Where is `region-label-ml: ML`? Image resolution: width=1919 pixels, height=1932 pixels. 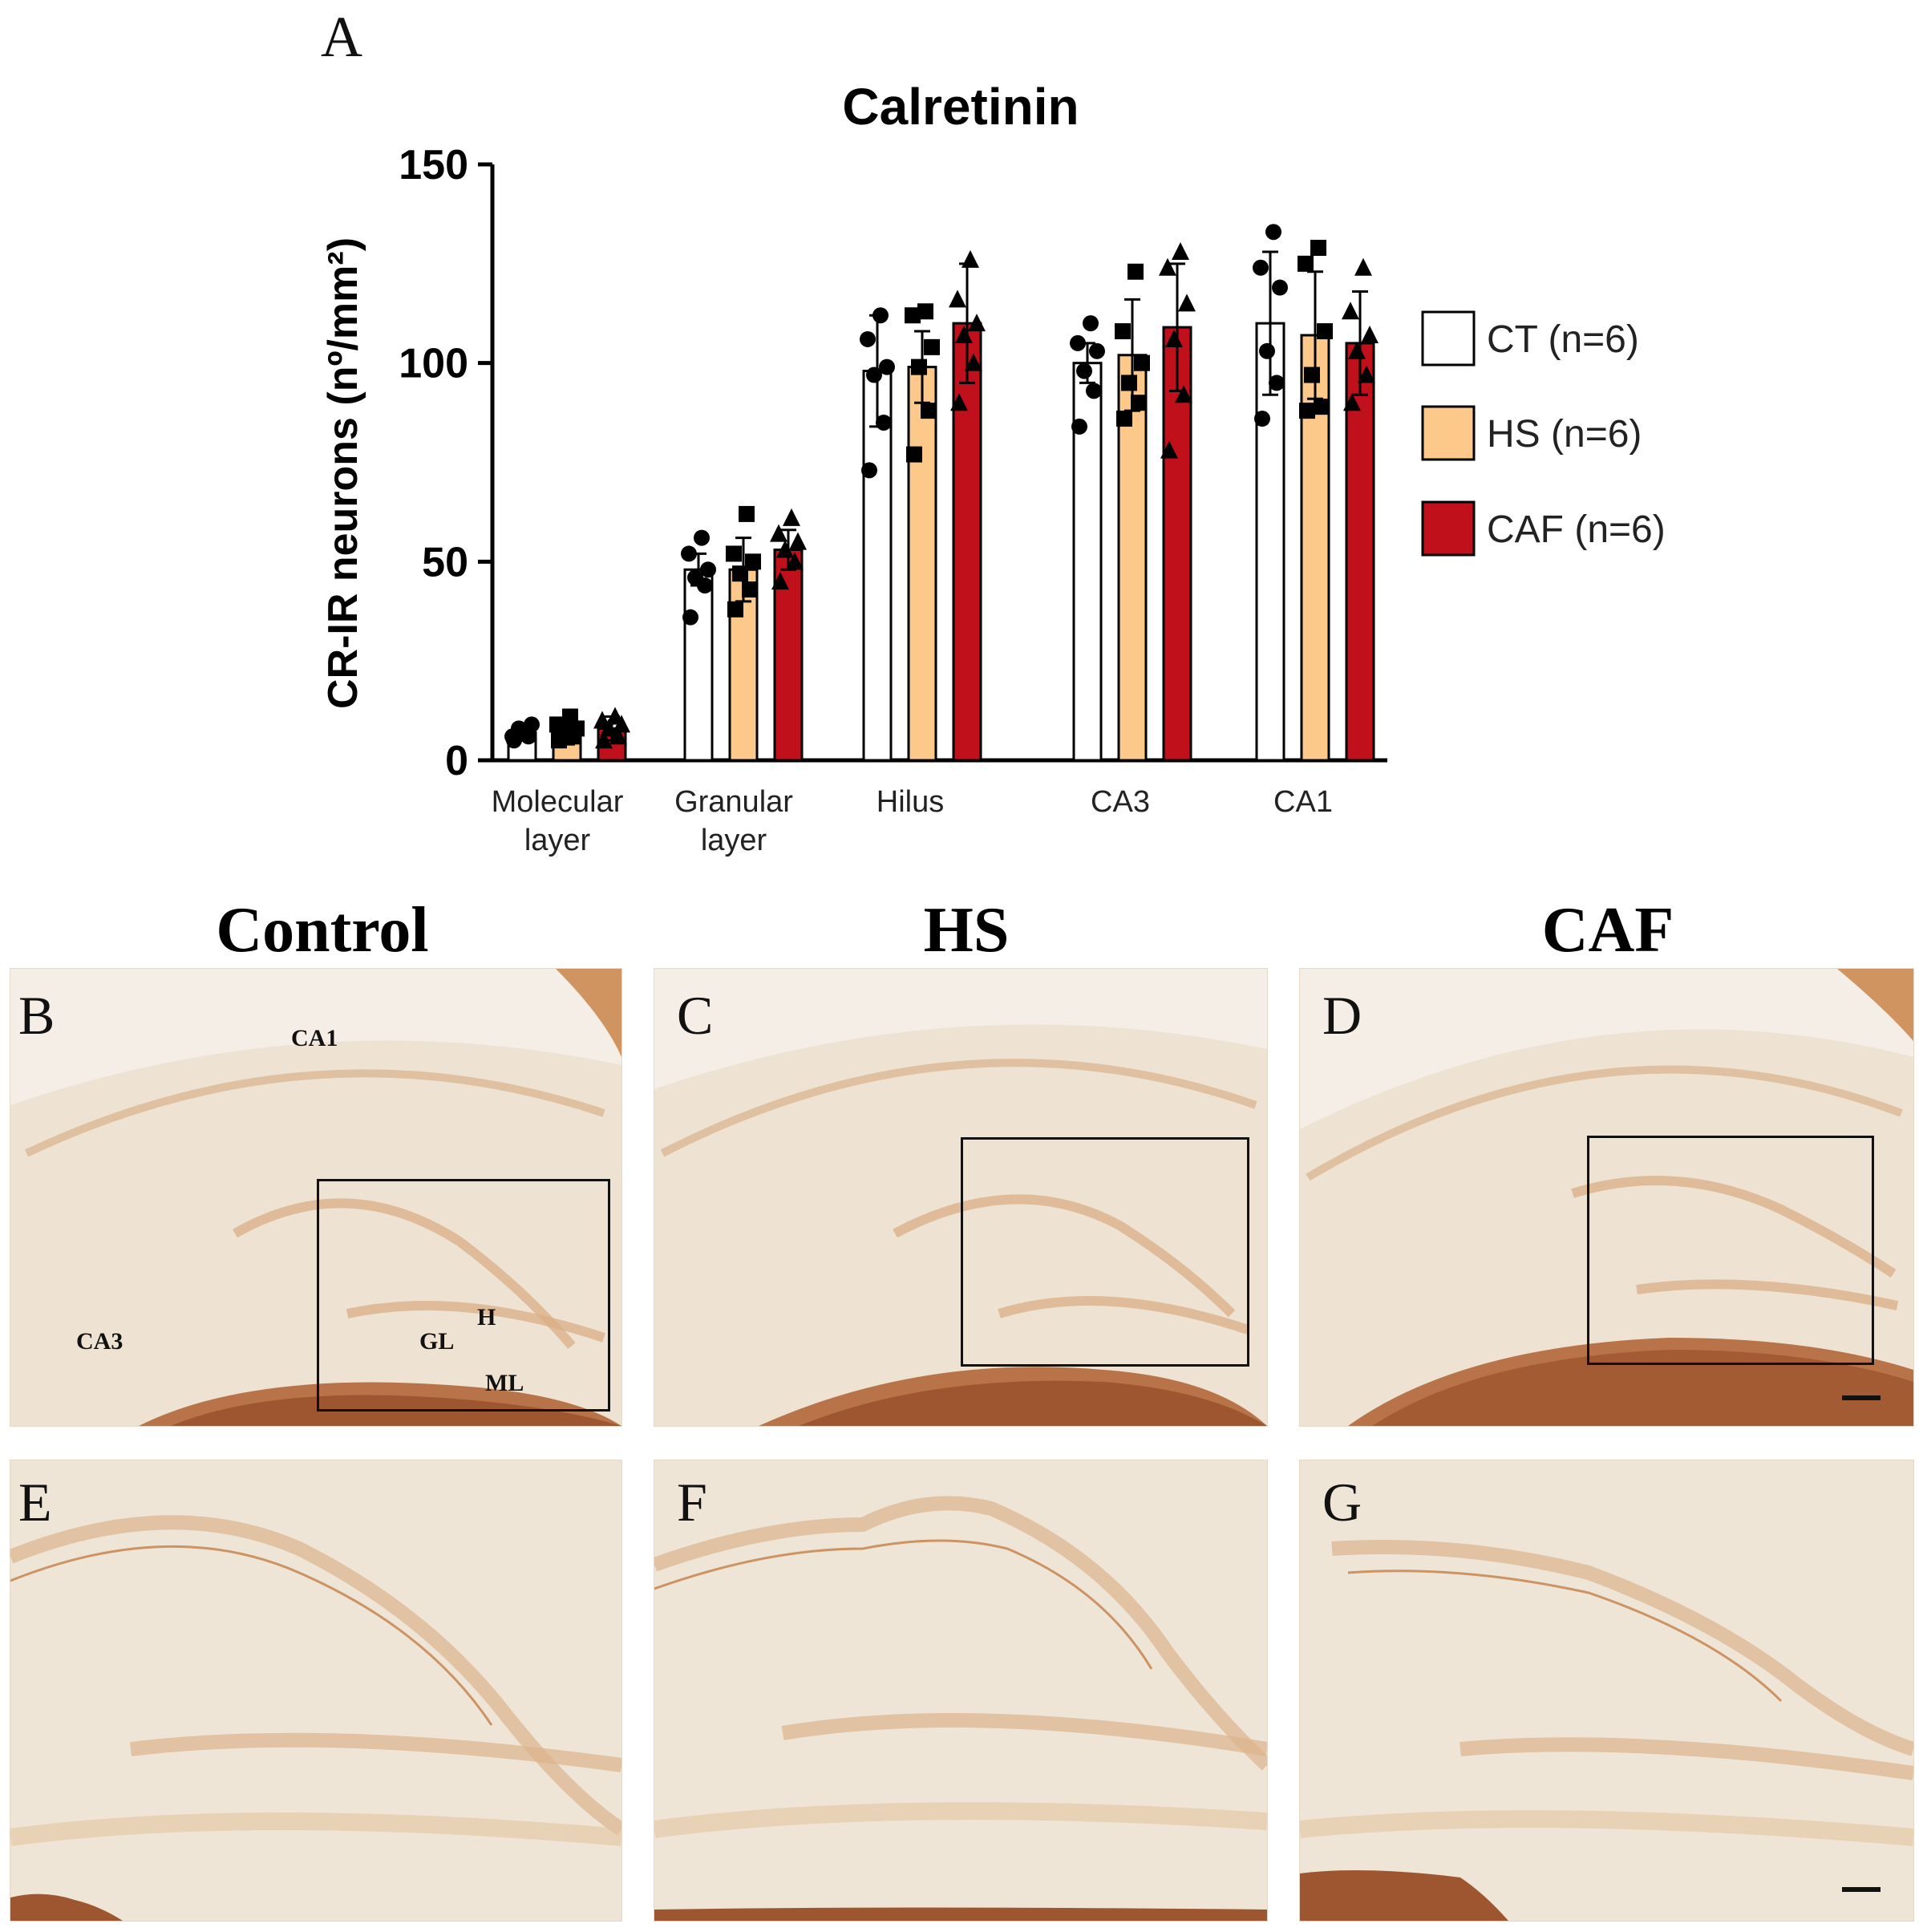 region-label-ml: ML is located at coordinates (504, 1383).